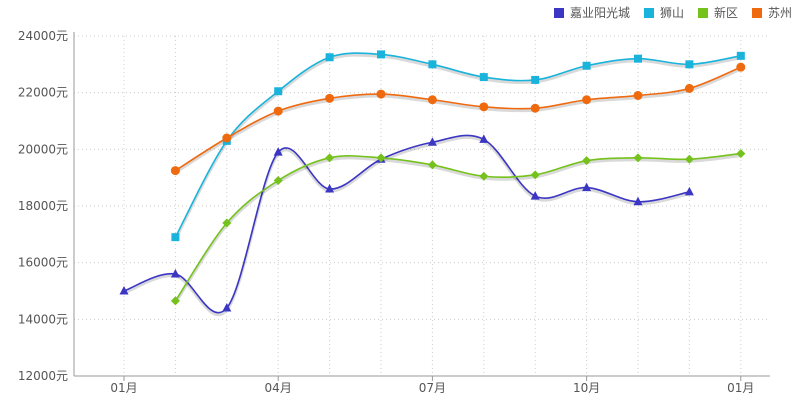 This screenshot has height=402, width=798. I want to click on x-tick-label: 04月, so click(278, 388).